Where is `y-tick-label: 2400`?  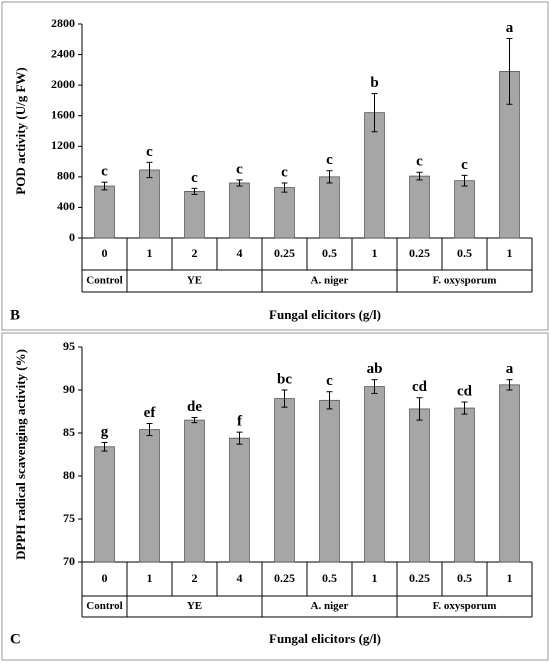 y-tick-label: 2400 is located at coordinates (63, 53).